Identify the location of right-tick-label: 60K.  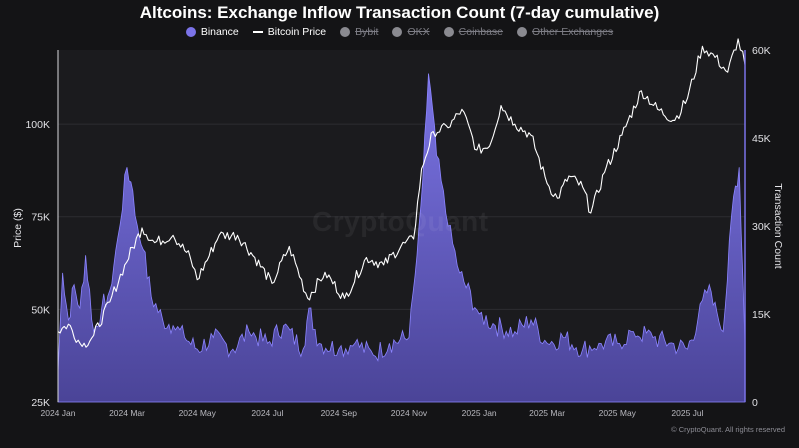
(761, 51).